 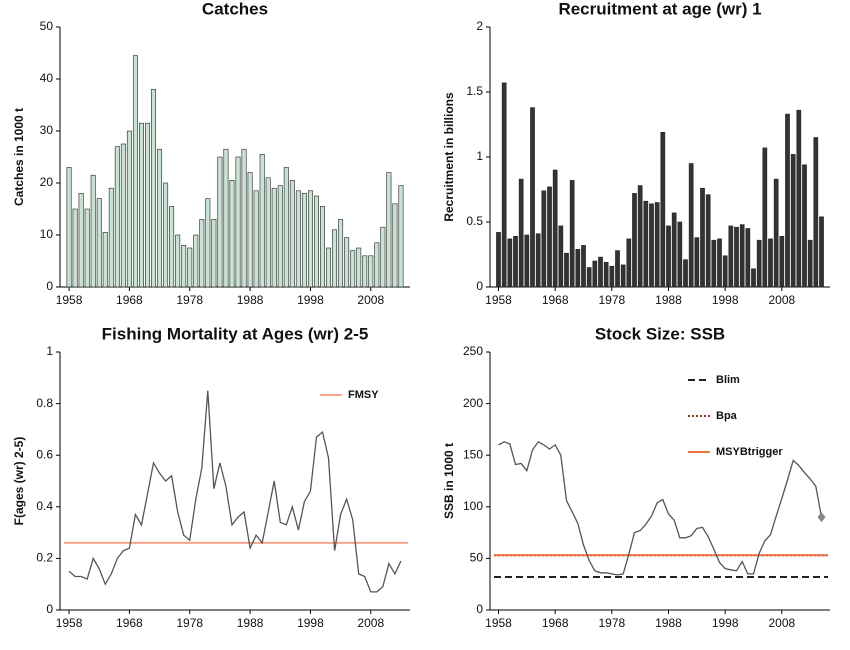 What do you see at coordinates (659, 9) in the screenshot?
I see `chart-title: Recruitment at age (wr) 1` at bounding box center [659, 9].